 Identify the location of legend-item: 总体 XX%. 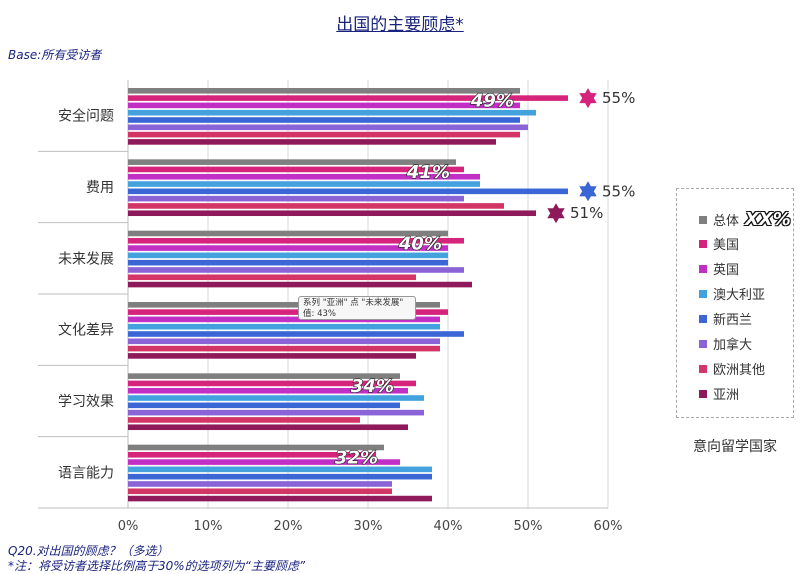
(745, 219).